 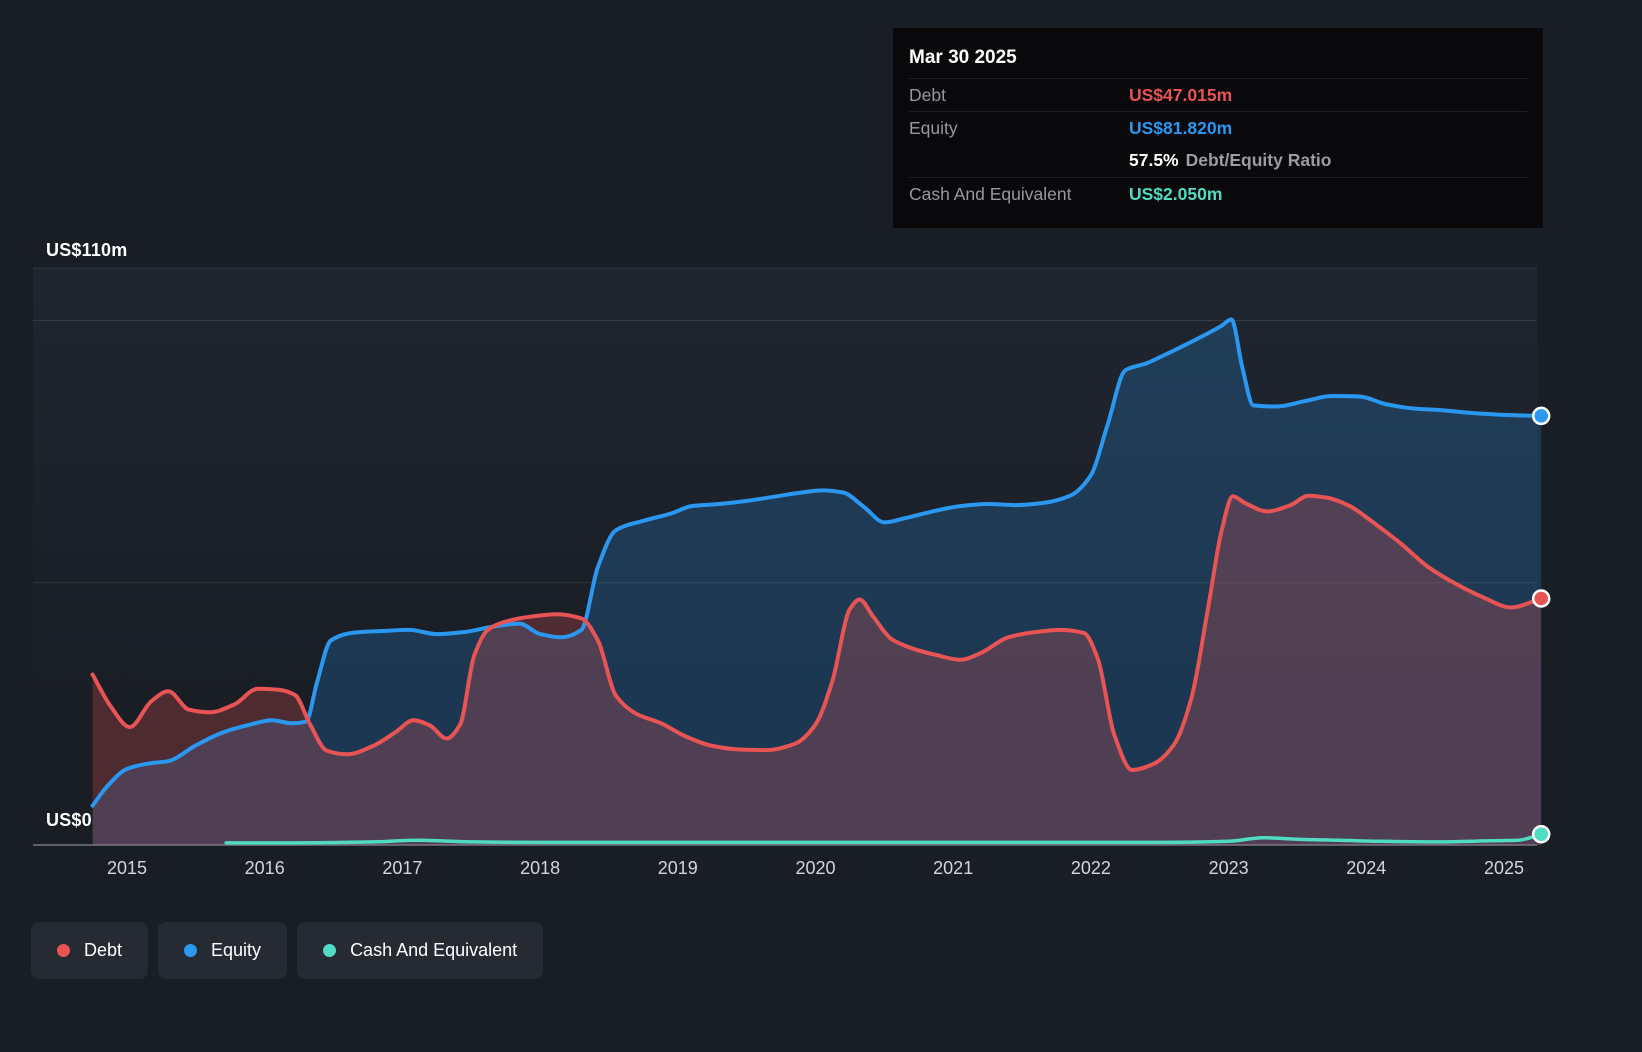 I want to click on legend-item-debt: Debt, so click(x=90, y=950).